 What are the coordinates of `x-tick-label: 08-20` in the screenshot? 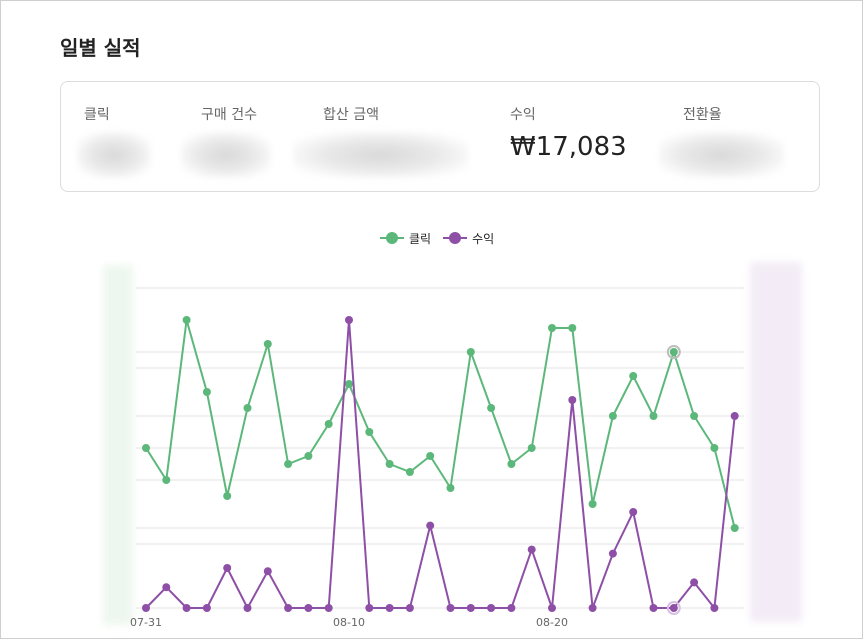 It's located at (552, 622).